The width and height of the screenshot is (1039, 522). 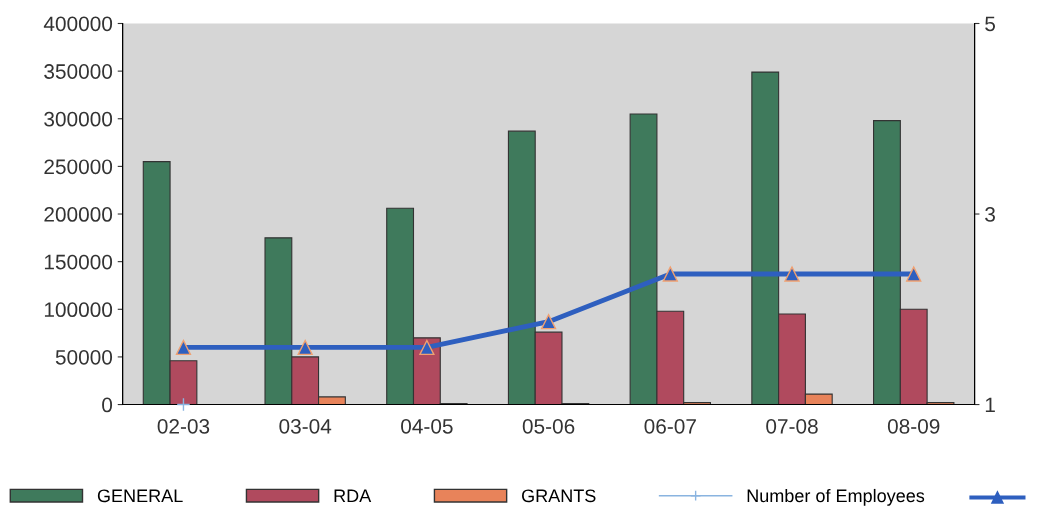 I want to click on x-tick-label: 05-06, so click(x=548, y=426).